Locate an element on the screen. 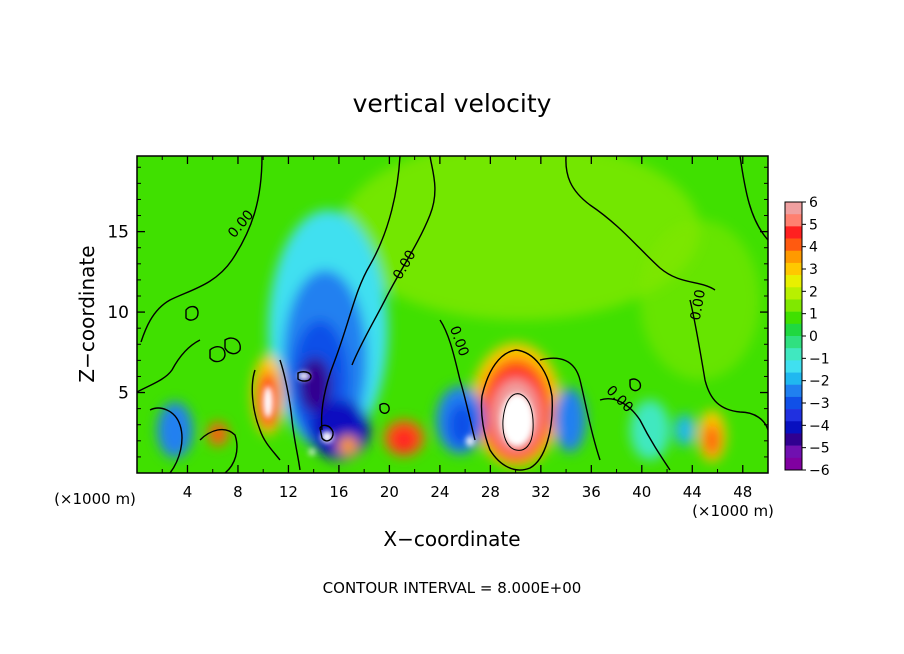 This screenshot has height=654, width=904. updraft-near-downdraft is located at coordinates (348, 446).